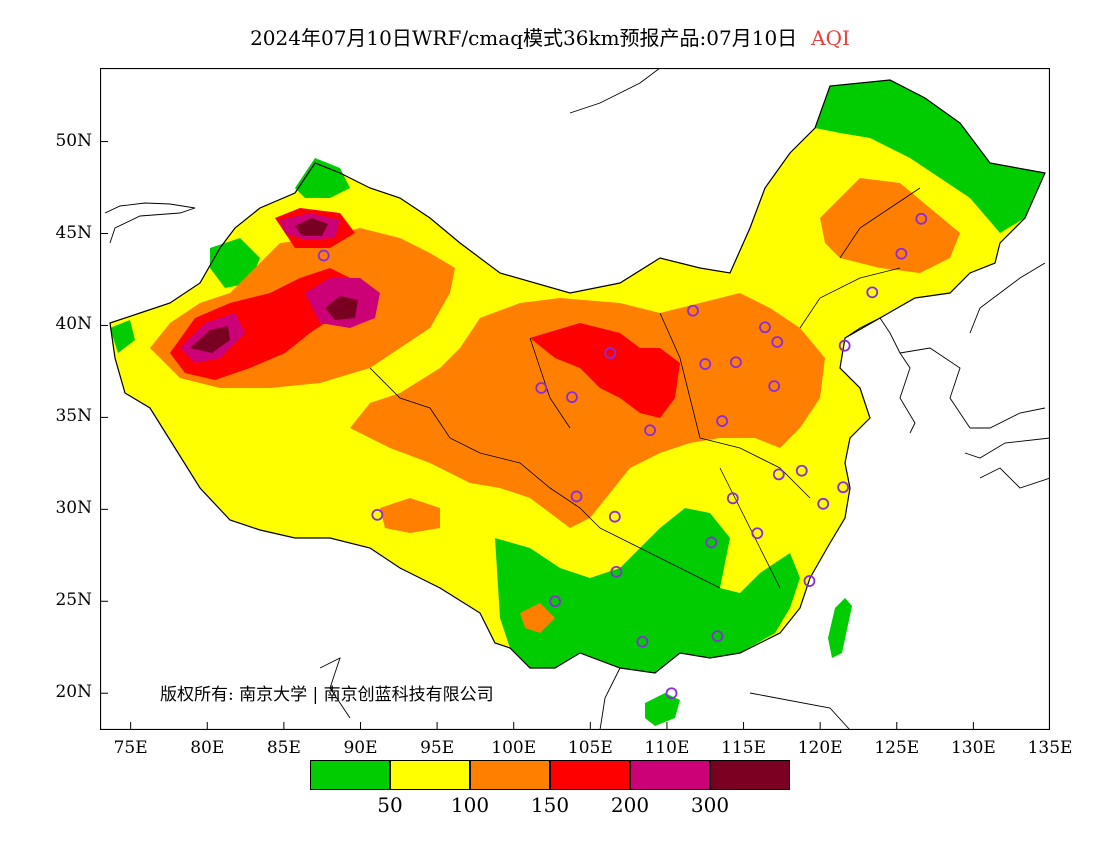 This screenshot has width=1100, height=850. I want to click on lon-label: 90E, so click(360, 748).